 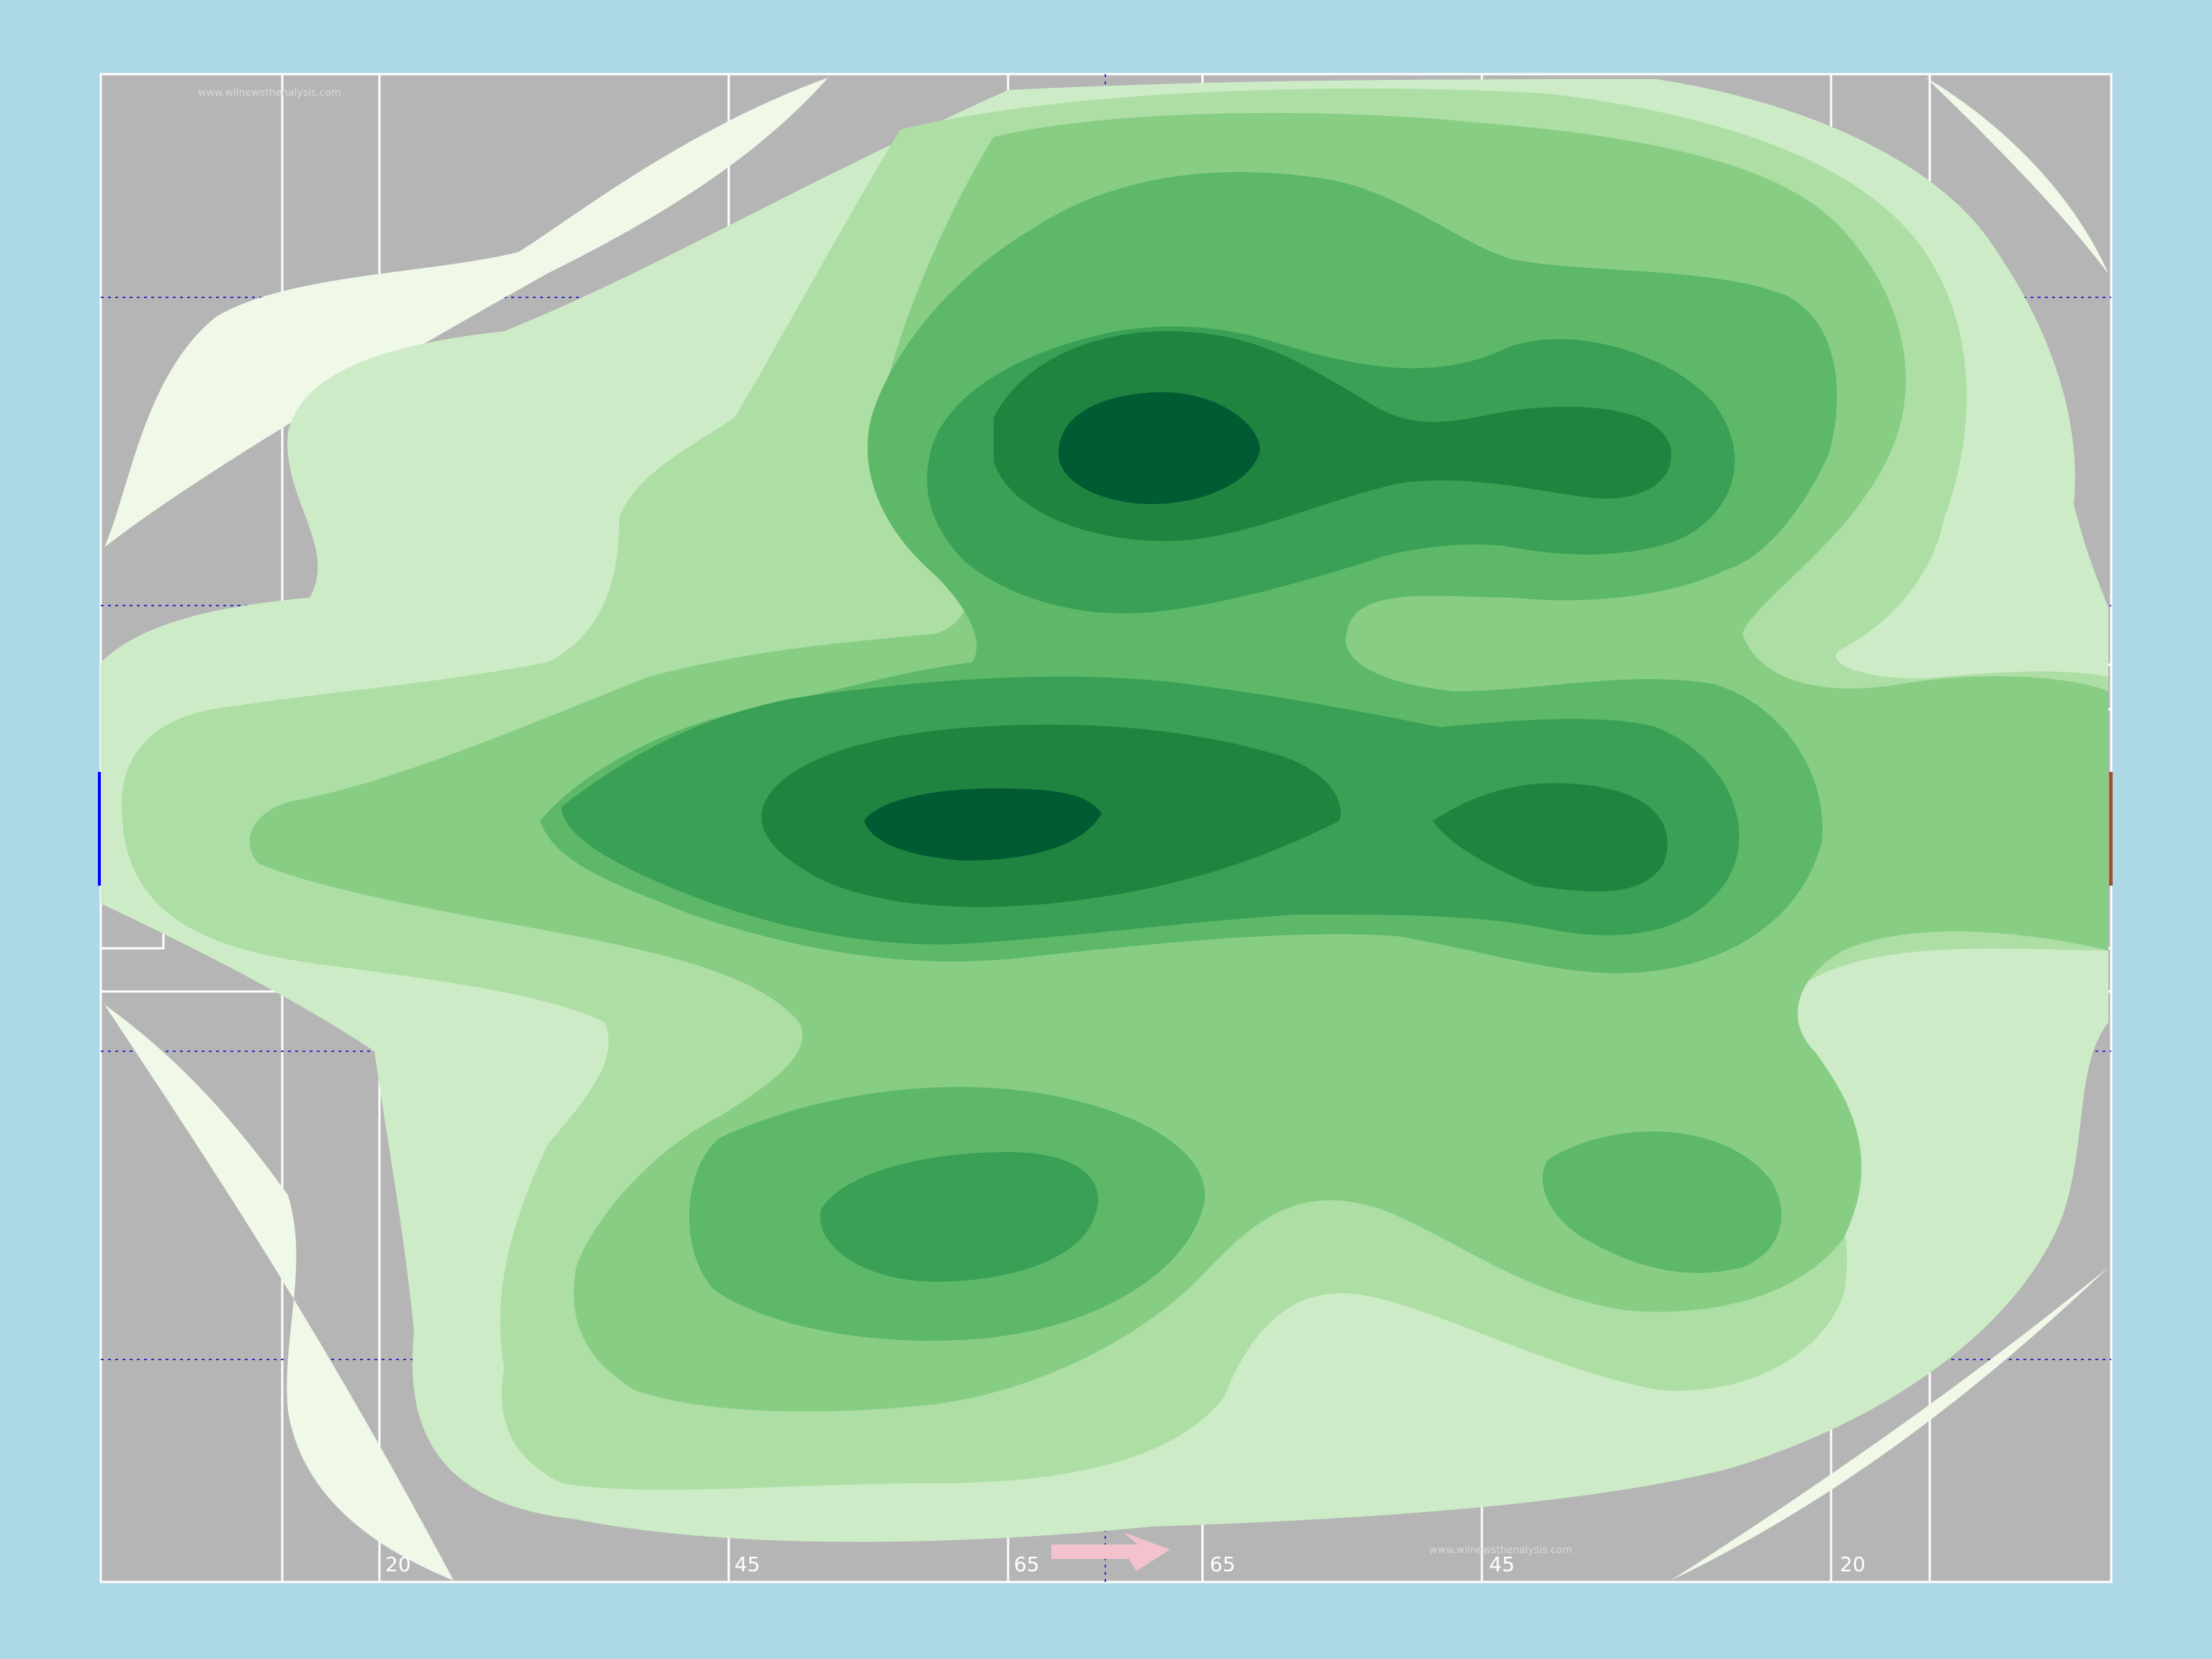 What do you see at coordinates (1662, 1202) in the screenshot?
I see `contour-level-5-lower-right` at bounding box center [1662, 1202].